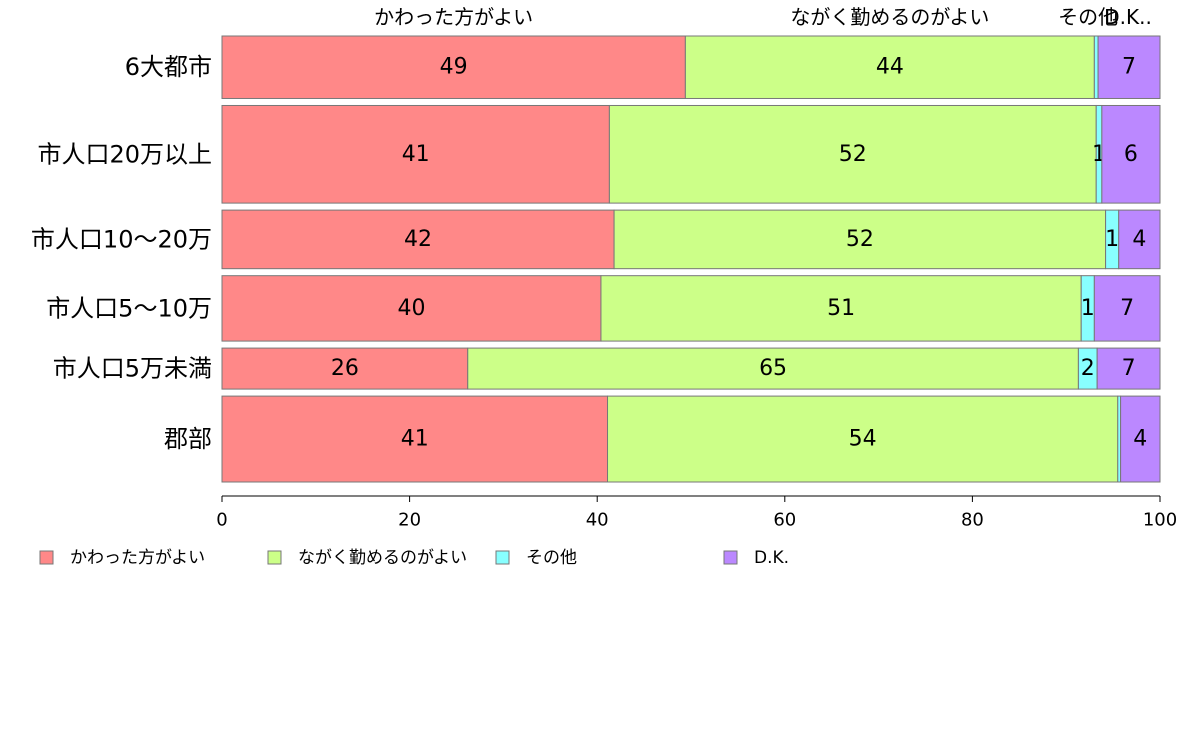 This screenshot has width=1188, height=736. I want to click on data-label: 44, so click(890, 67).